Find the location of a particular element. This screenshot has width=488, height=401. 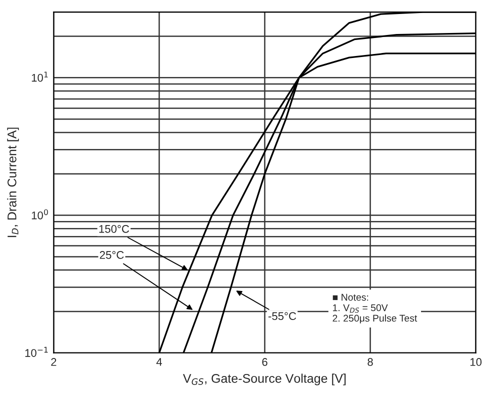

annotation: -55°C is located at coordinates (282, 316).